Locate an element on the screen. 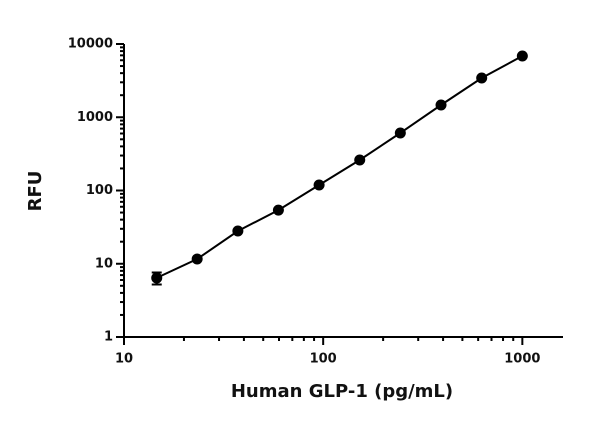 The height and width of the screenshot is (426, 600). y-tick-label: 10000 is located at coordinates (90, 44).